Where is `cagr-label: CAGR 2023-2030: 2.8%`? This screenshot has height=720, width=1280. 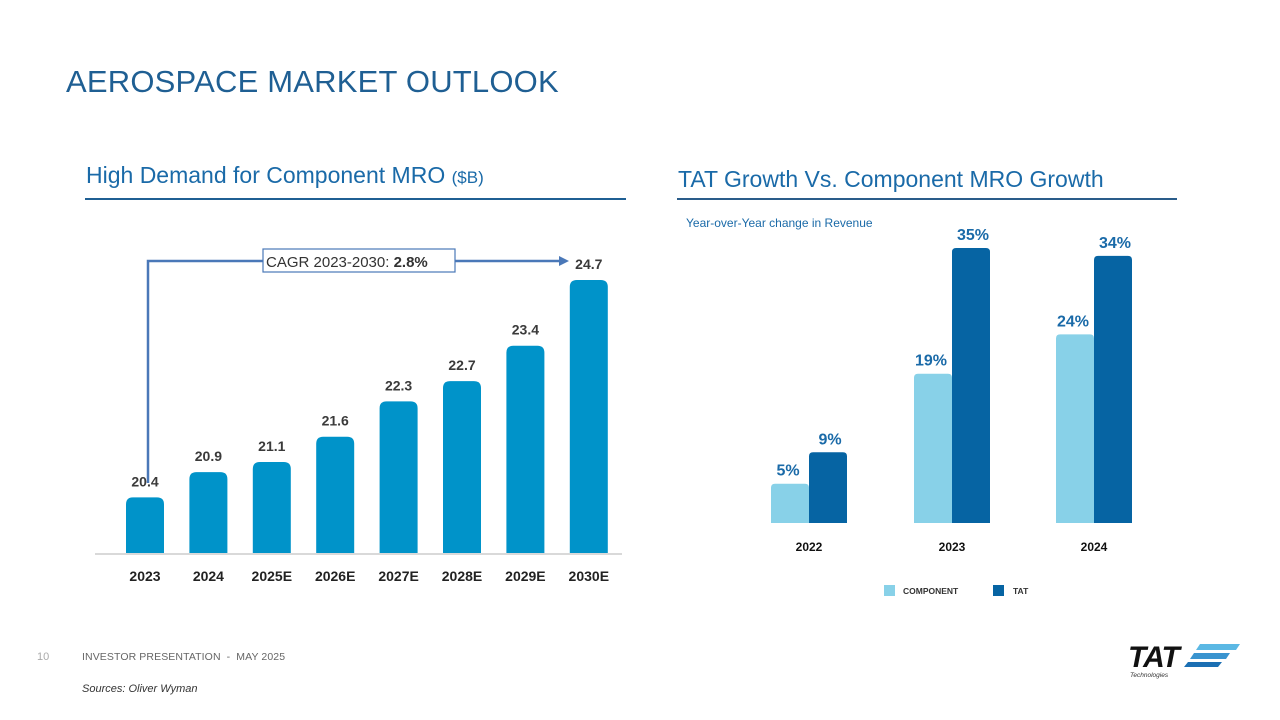 cagr-label: CAGR 2023-2030: 2.8% is located at coordinates (347, 262).